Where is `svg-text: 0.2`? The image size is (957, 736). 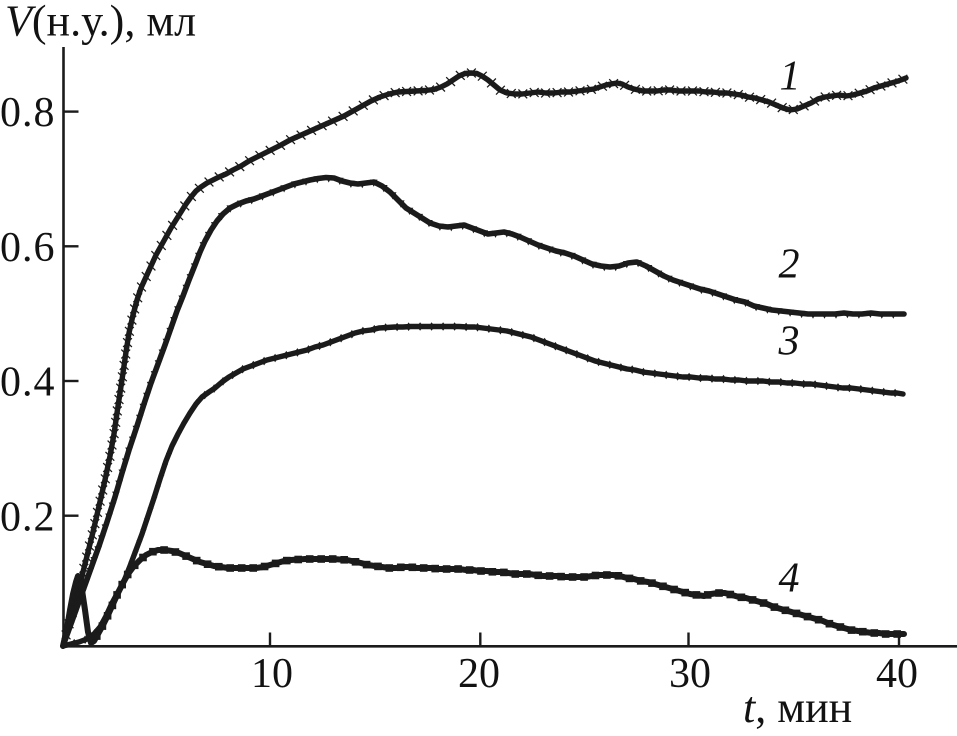 svg-text: 0.2 is located at coordinates (28, 517).